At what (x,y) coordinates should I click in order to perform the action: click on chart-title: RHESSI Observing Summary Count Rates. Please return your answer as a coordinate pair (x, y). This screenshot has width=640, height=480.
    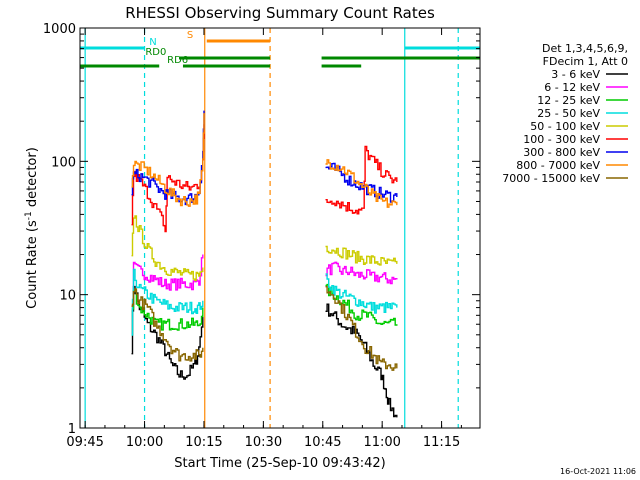
    Looking at the image, I should click on (280, 13).